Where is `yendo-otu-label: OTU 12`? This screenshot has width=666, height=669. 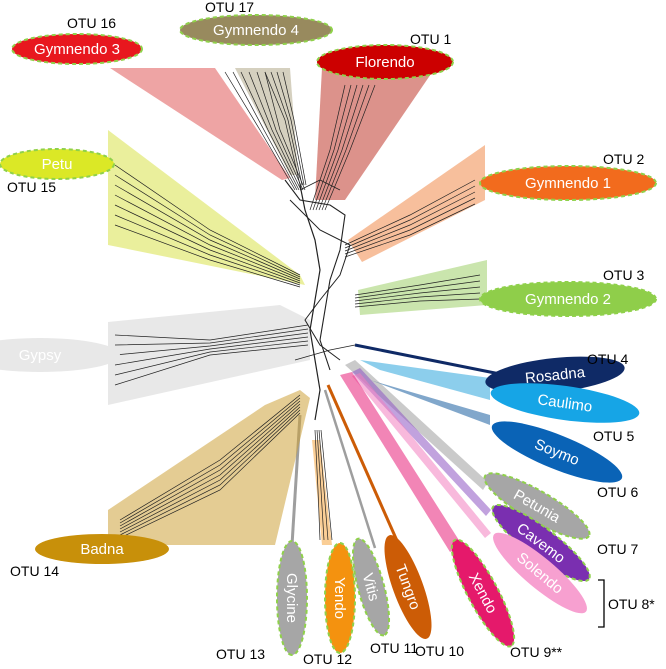
yendo-otu-label: OTU 12 is located at coordinates (327, 659).